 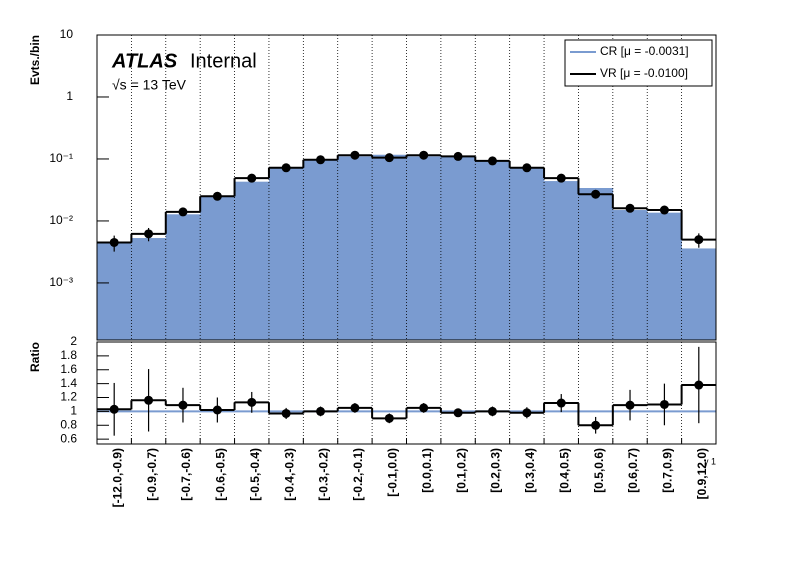 What do you see at coordinates (564, 470) in the screenshot?
I see `x-tick-label: [0.4,0.5)` at bounding box center [564, 470].